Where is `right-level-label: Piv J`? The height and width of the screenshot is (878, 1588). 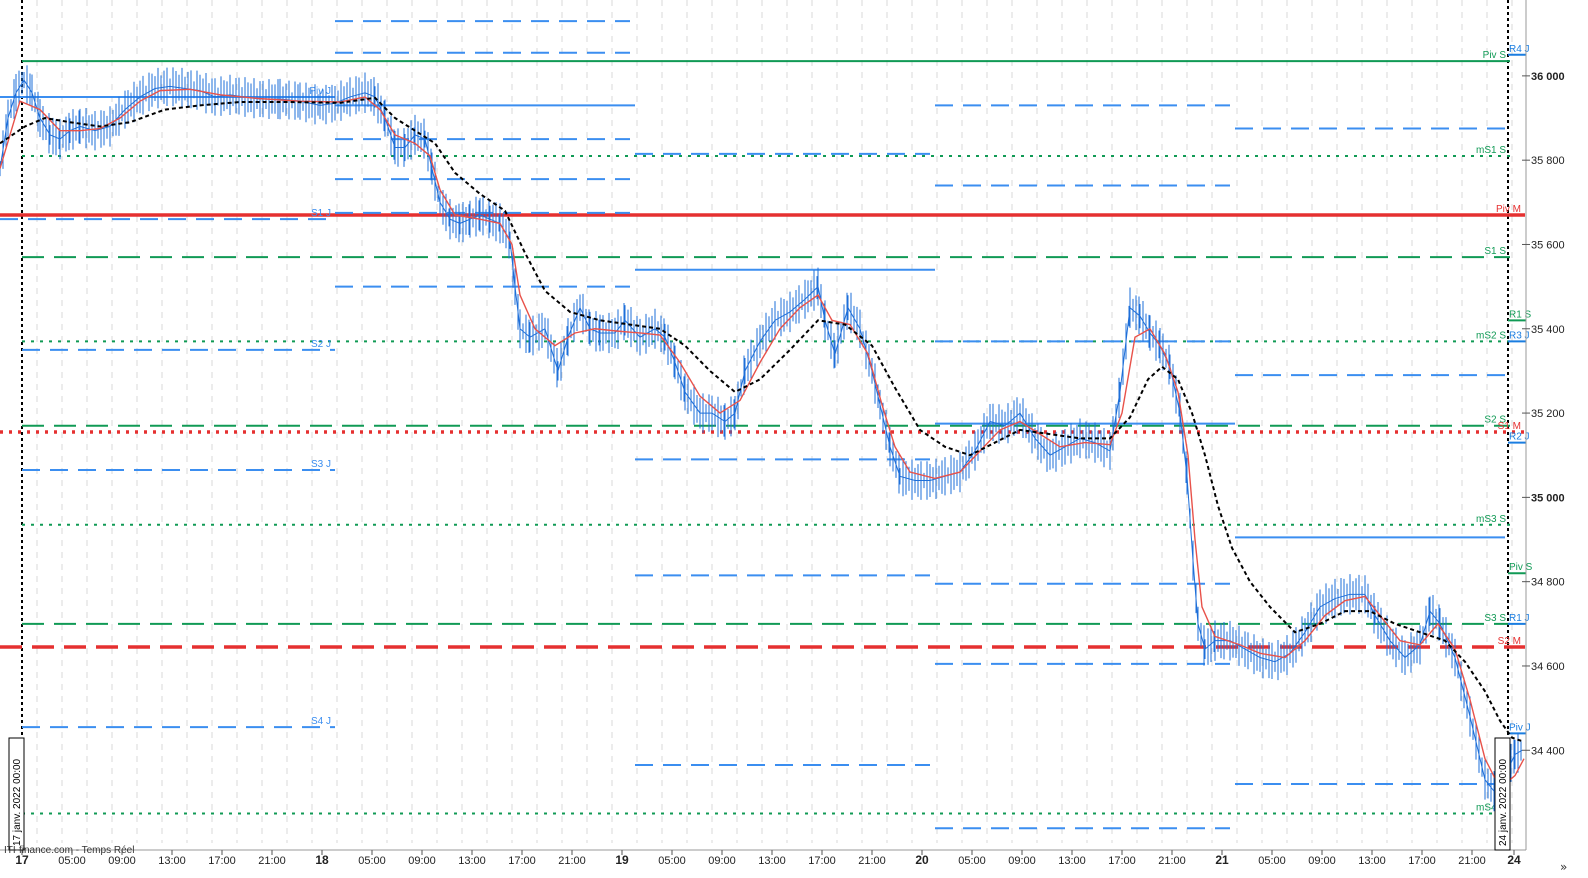
right-level-label: Piv J is located at coordinates (1520, 727).